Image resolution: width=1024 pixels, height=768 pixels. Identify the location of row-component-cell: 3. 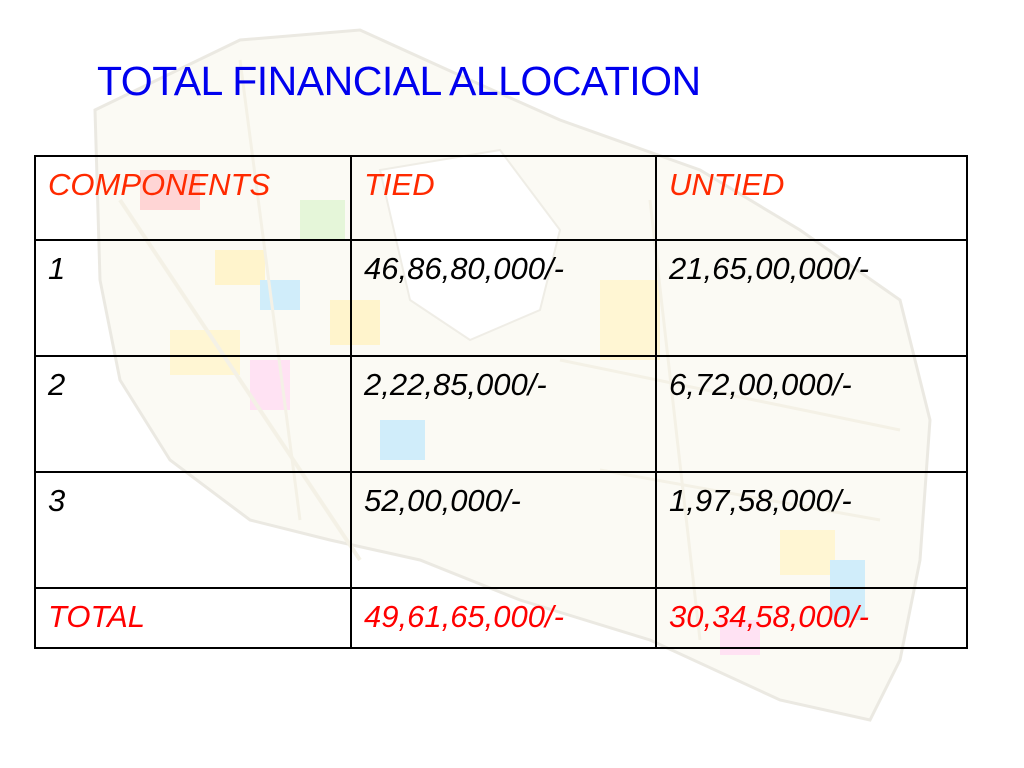
(193, 530).